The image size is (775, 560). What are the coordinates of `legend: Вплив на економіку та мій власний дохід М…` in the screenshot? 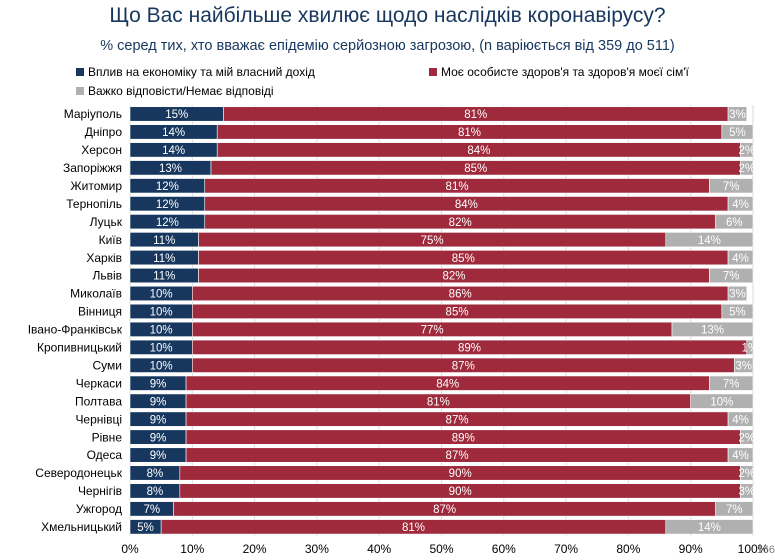 It's located at (383, 81).